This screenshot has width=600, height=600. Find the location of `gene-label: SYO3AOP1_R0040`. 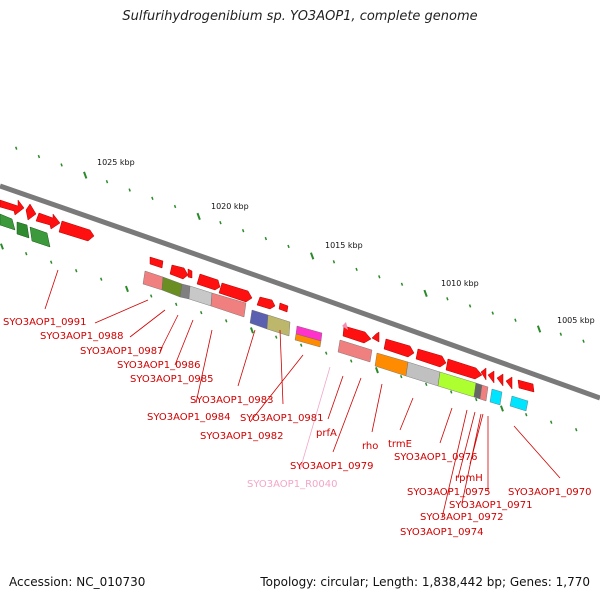

gene-label: SYO3AOP1_R0040 is located at coordinates (292, 484).